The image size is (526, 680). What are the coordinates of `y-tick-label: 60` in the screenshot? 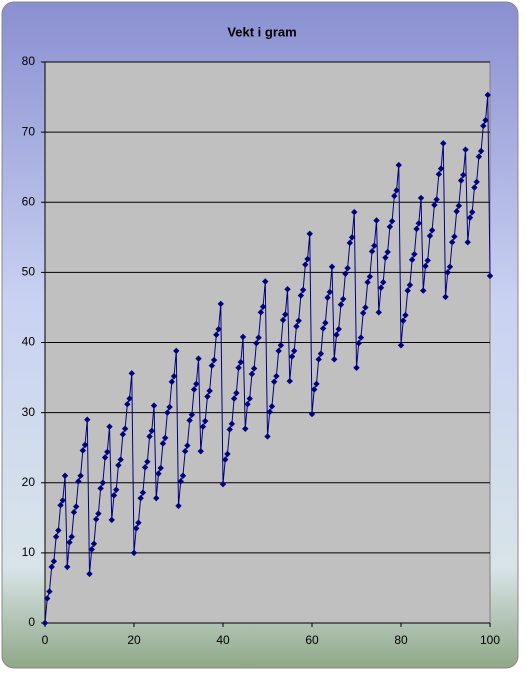 It's located at (29, 201).